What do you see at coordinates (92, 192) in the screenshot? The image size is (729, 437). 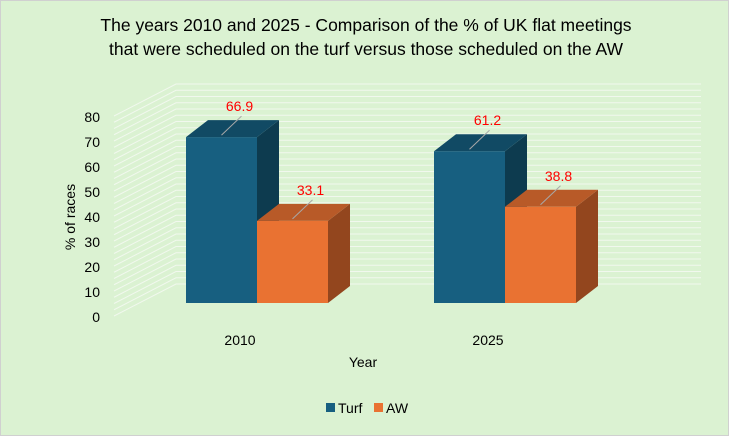 I see `y-tick-label: 50` at bounding box center [92, 192].